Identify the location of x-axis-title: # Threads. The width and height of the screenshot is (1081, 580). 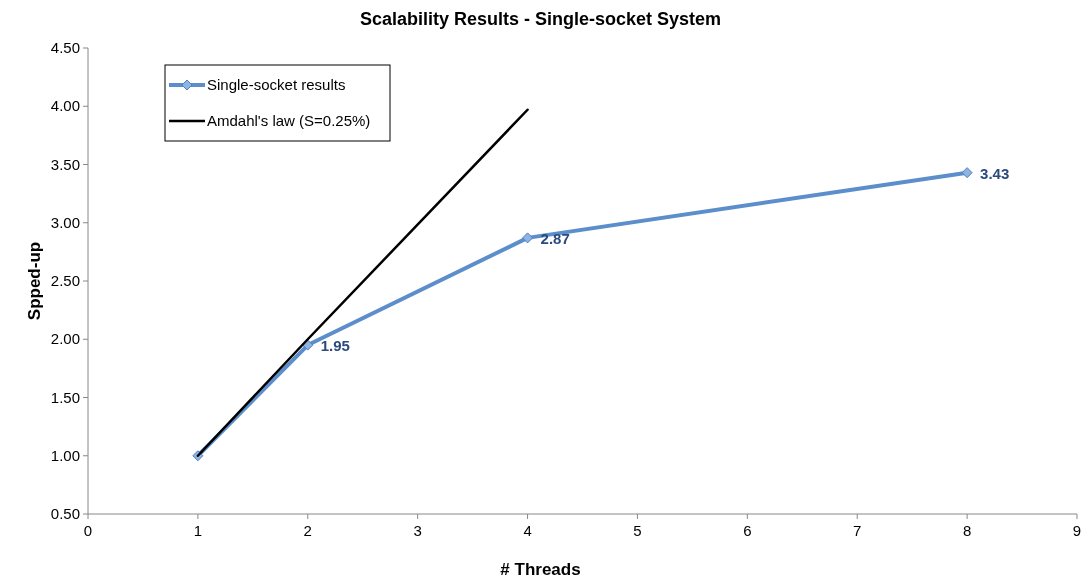
(540, 569).